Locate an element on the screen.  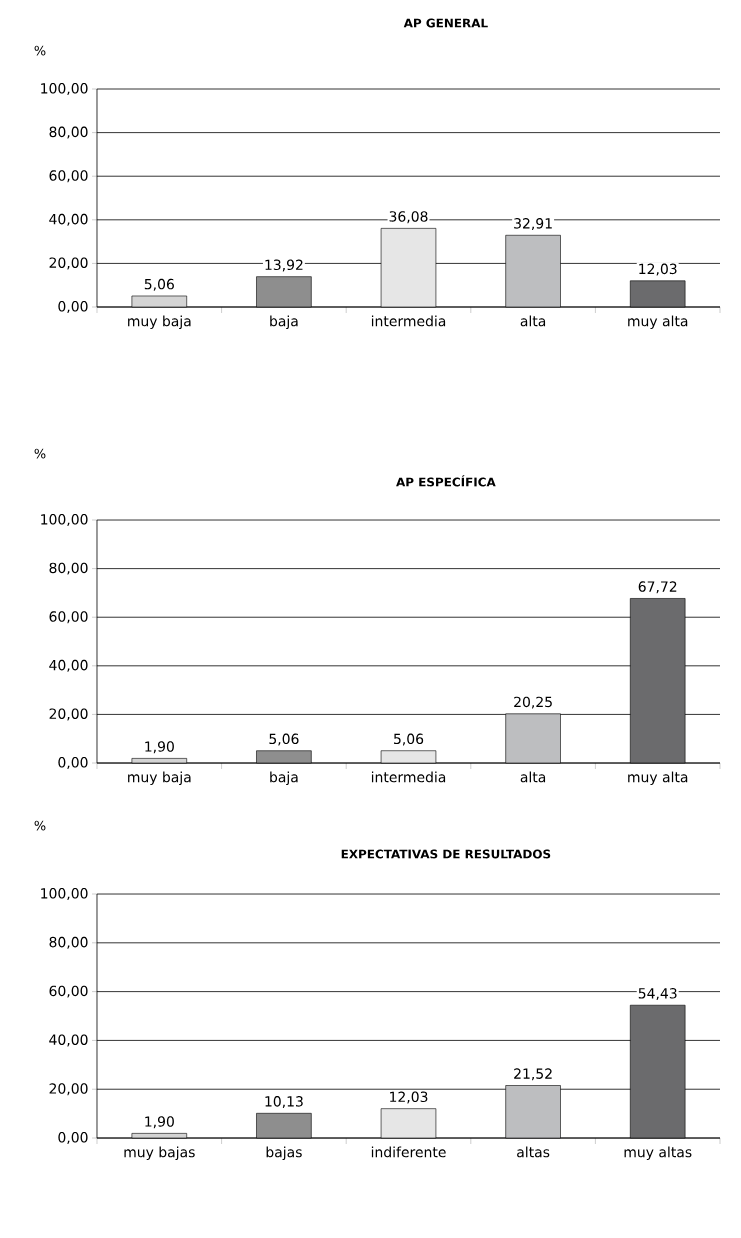
data-label: 10,13 is located at coordinates (284, 1102).